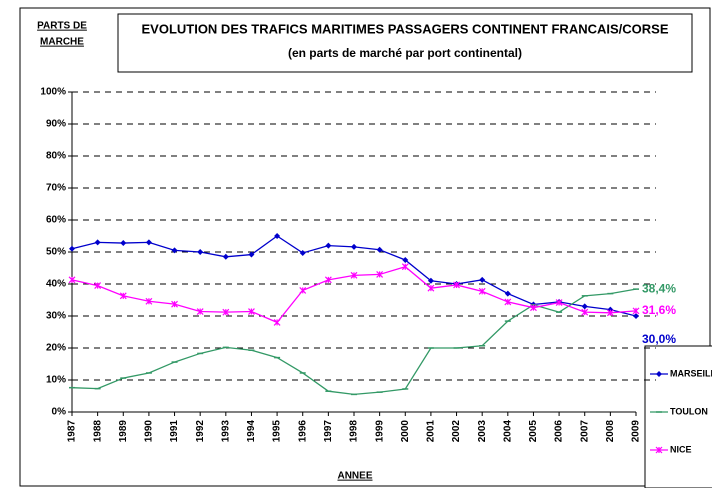 This screenshot has height=488, width=712. Describe the element at coordinates (354, 431) in the screenshot. I see `x-tick-label: 1998` at that location.